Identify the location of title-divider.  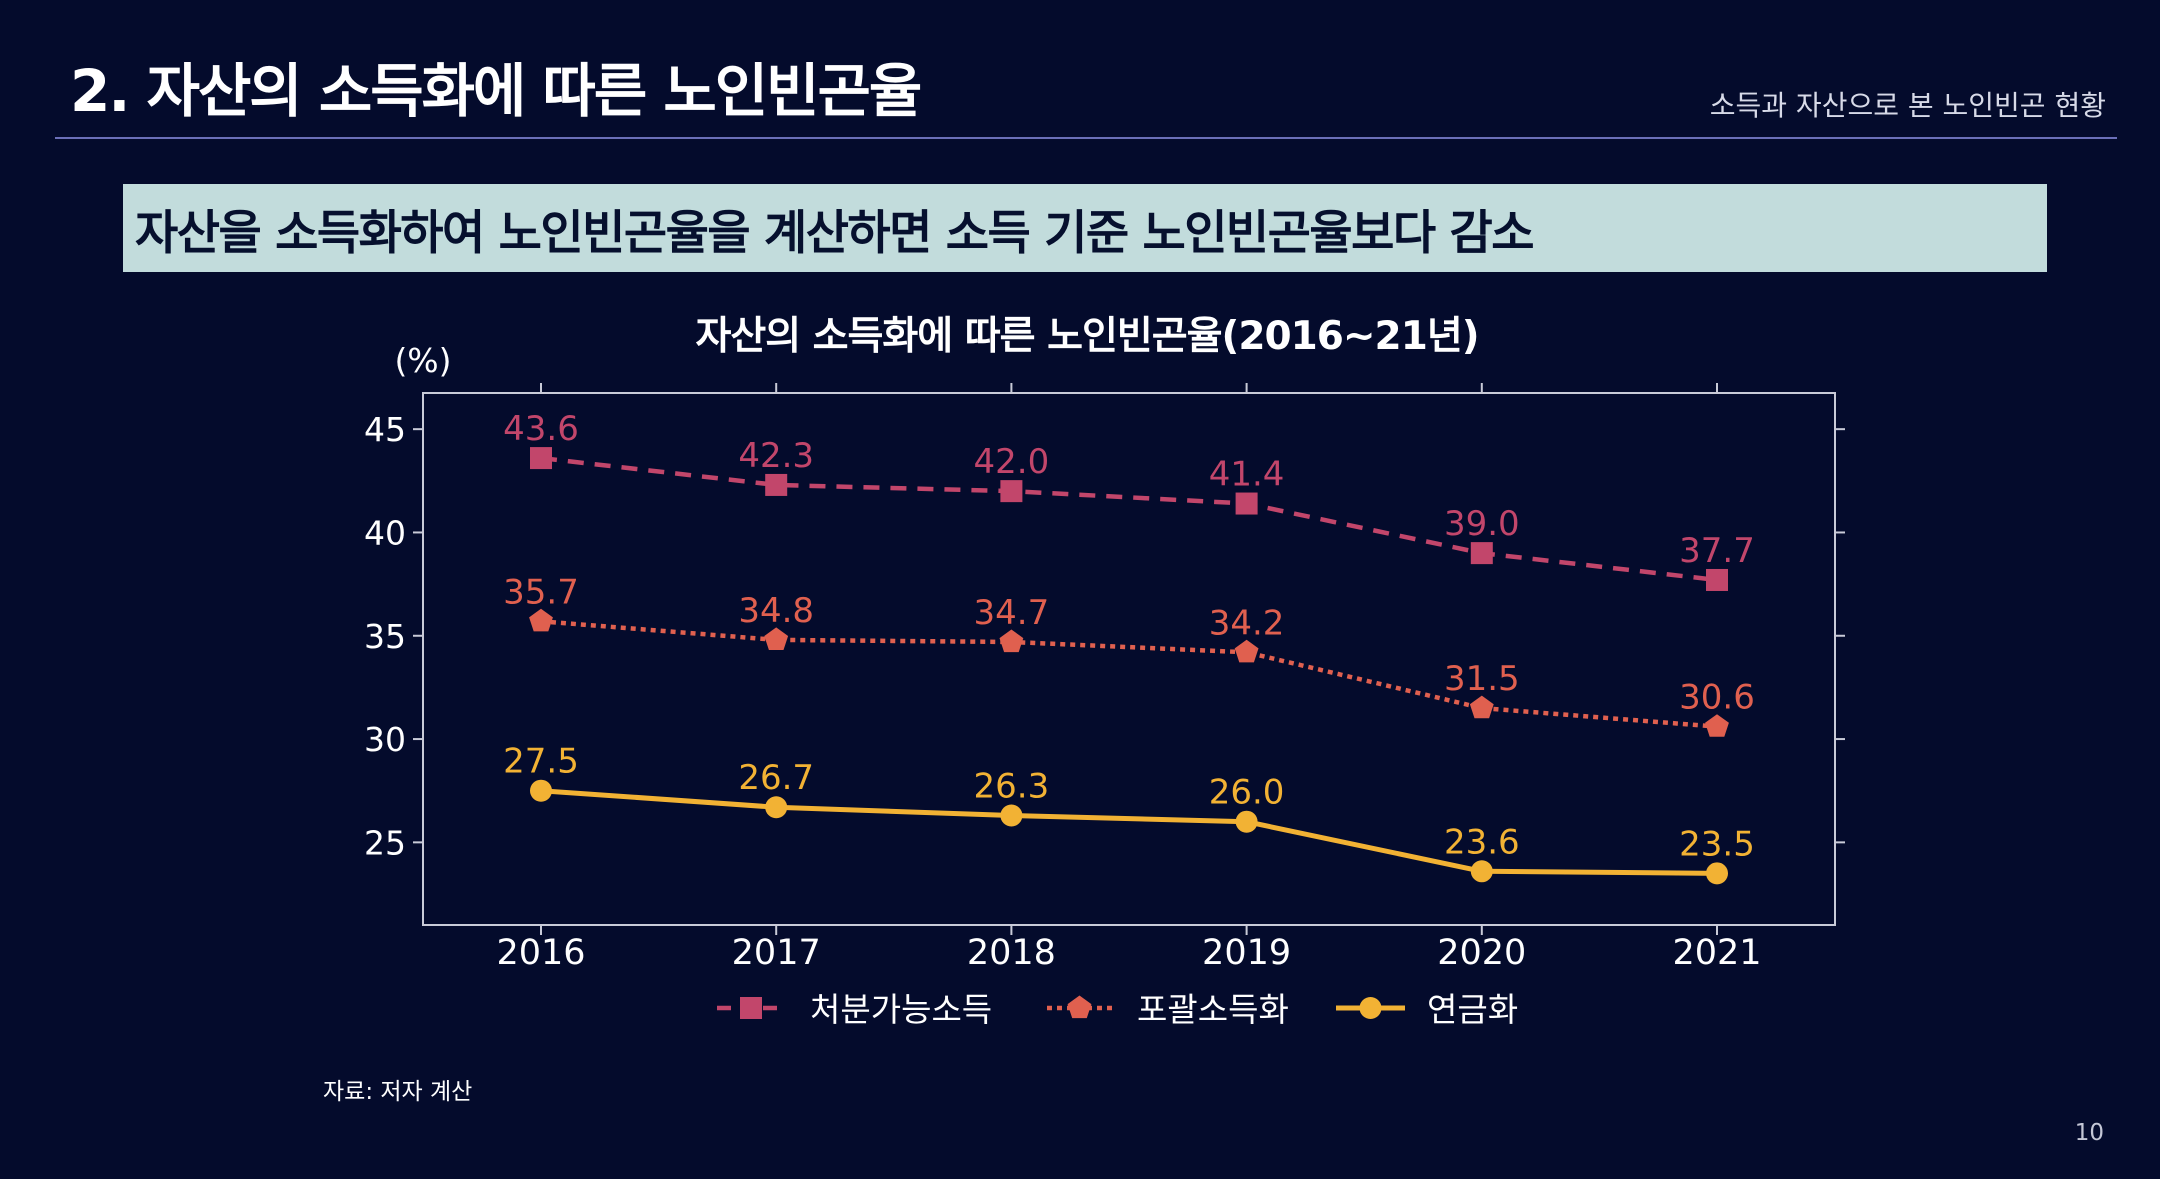
(1086, 138).